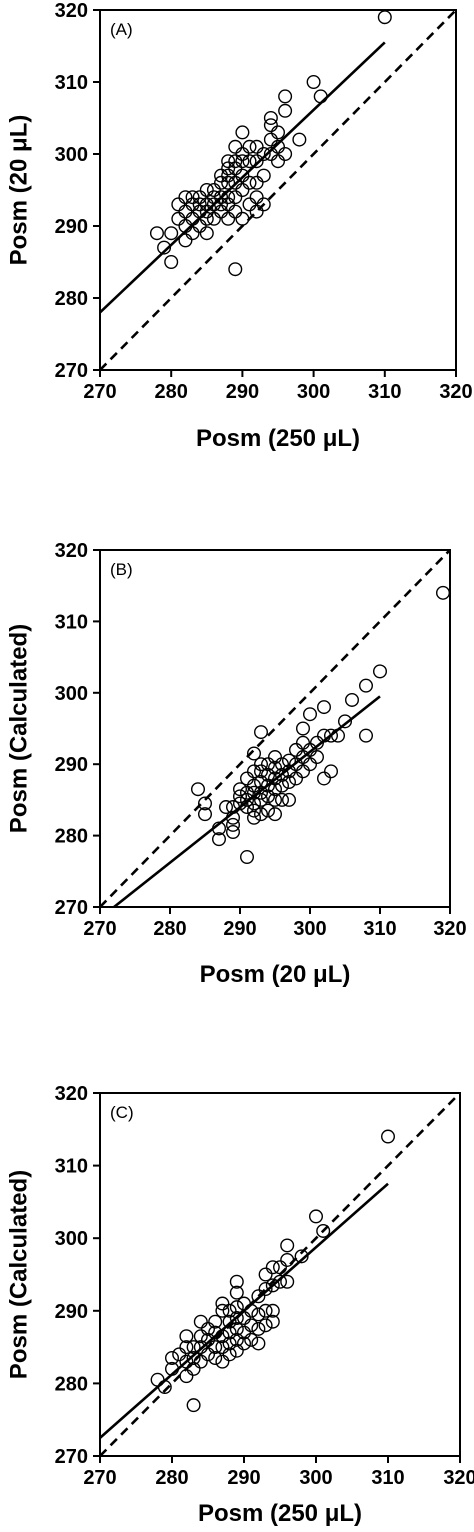 The width and height of the screenshot is (474, 1532). I want to click on x-tick-label: 320, so click(455, 392).